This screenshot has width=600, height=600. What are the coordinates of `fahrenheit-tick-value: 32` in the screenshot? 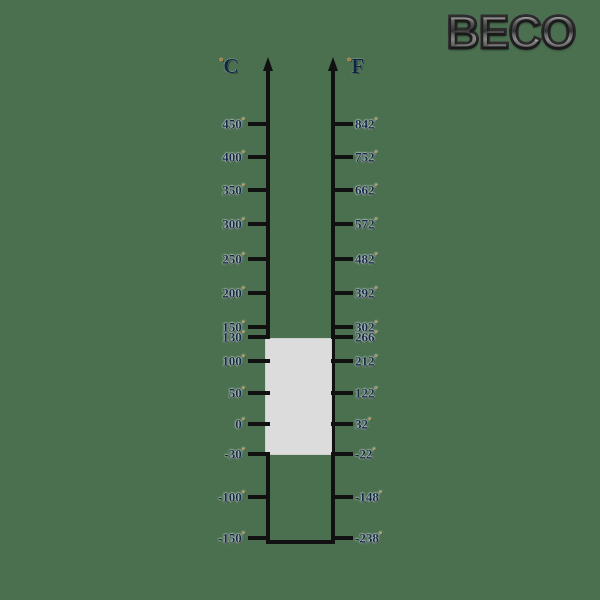 It's located at (361, 424).